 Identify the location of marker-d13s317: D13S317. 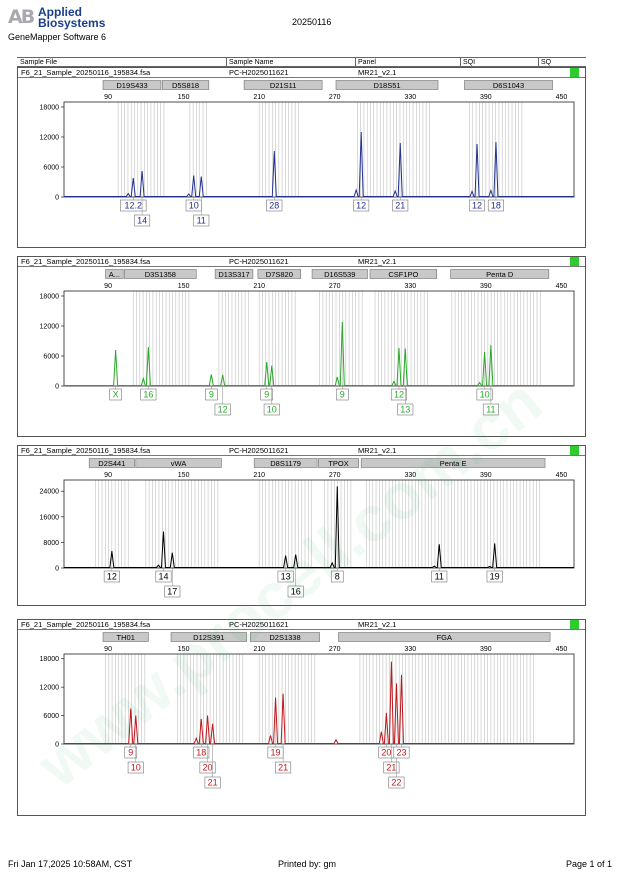
(234, 274).